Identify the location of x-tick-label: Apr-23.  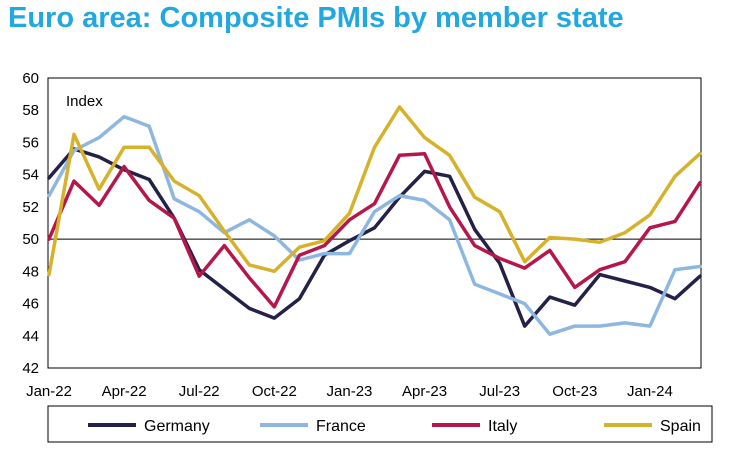
(424, 391).